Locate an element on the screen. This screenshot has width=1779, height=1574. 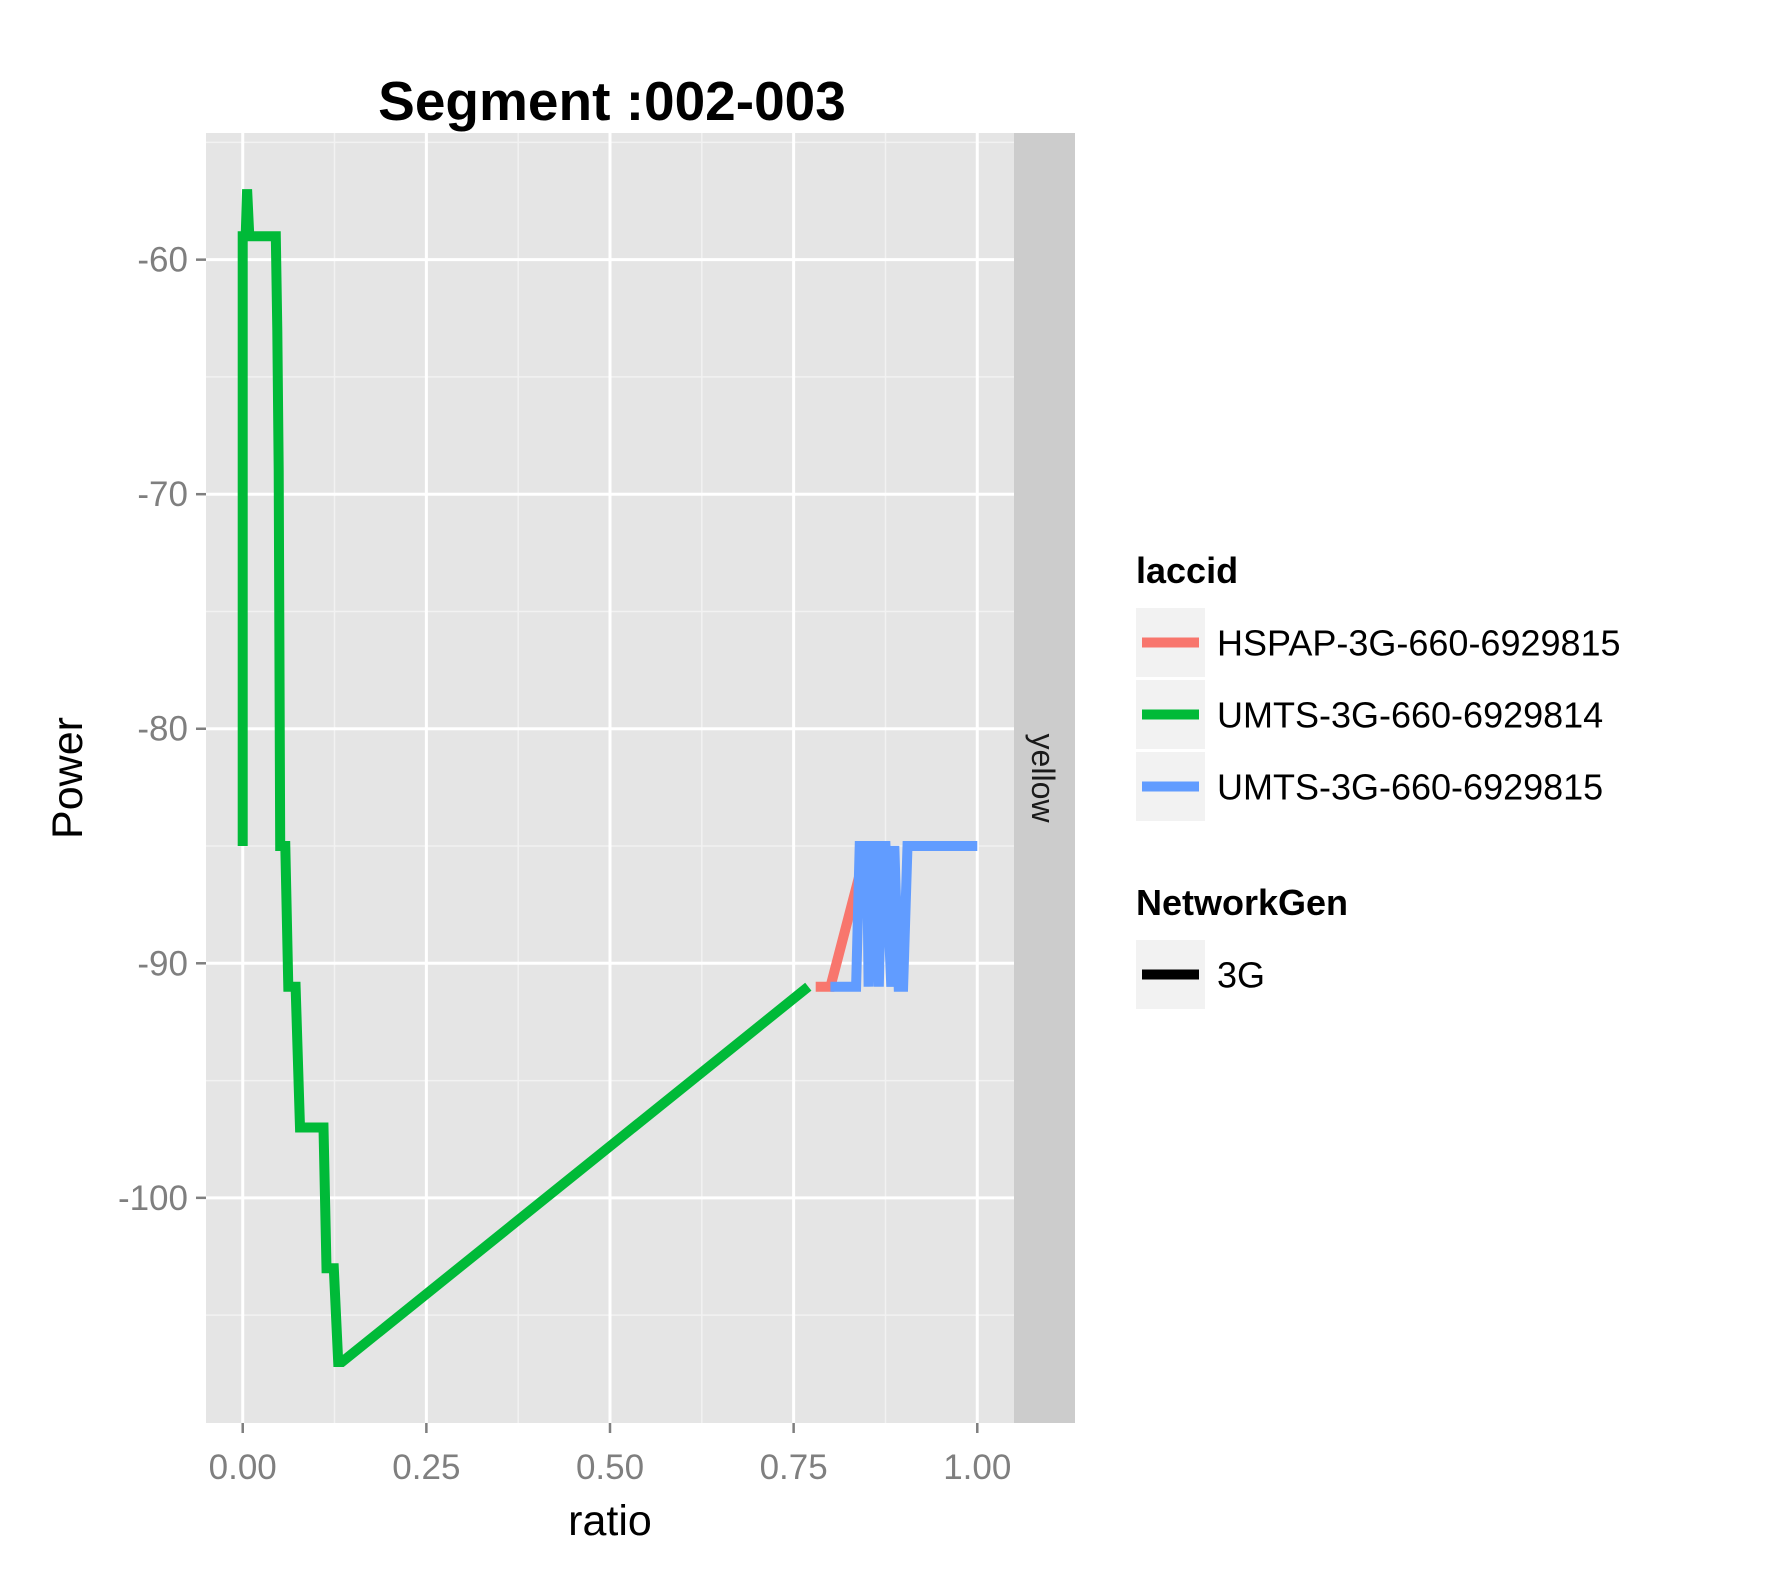
legend-label: 3G is located at coordinates (1241, 975).